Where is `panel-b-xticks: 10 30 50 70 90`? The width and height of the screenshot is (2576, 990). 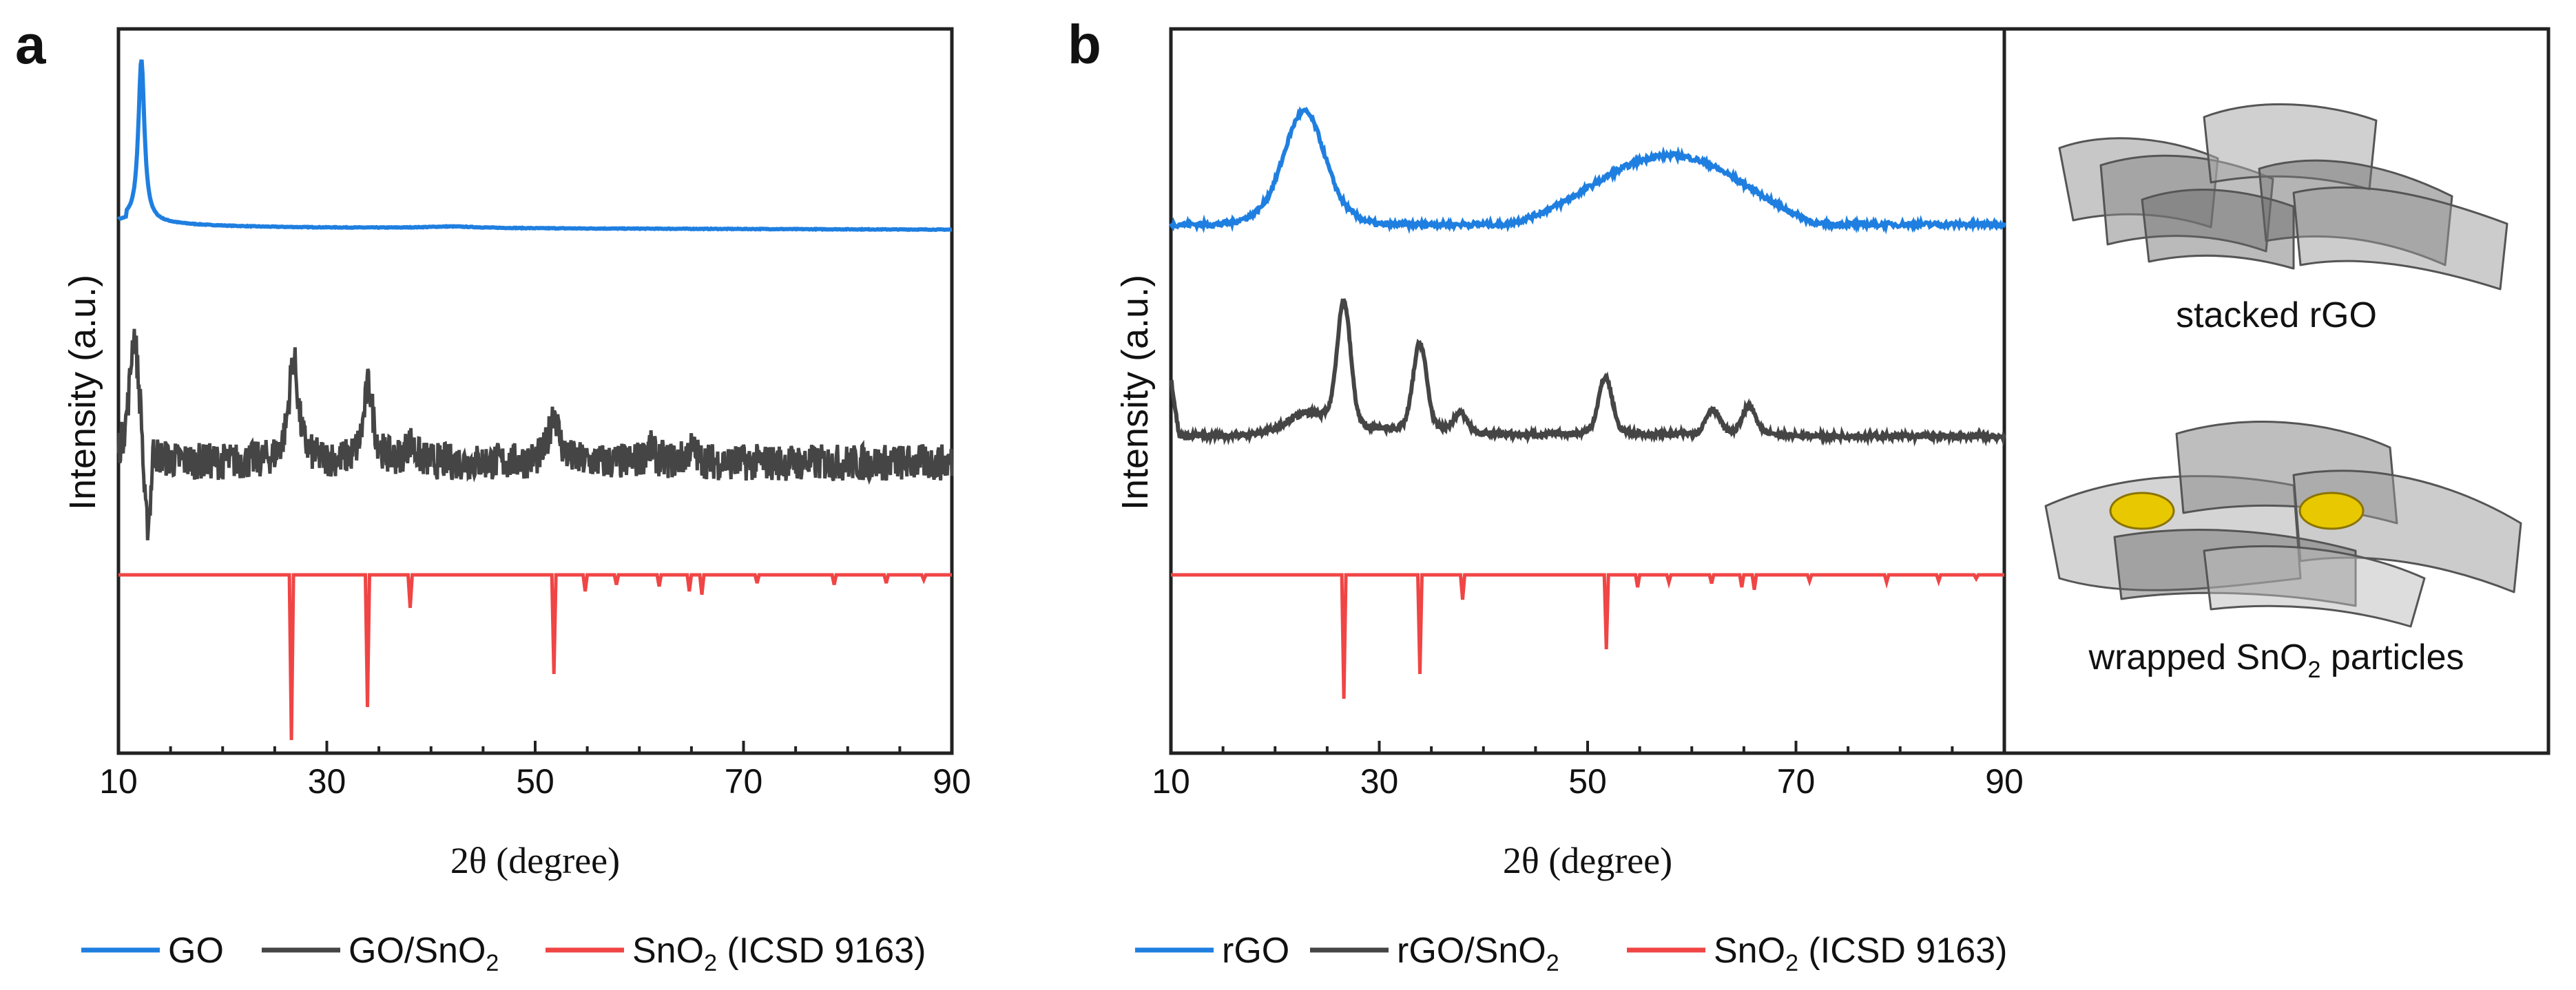 panel-b-xticks: 10 30 50 70 90 is located at coordinates (1588, 771).